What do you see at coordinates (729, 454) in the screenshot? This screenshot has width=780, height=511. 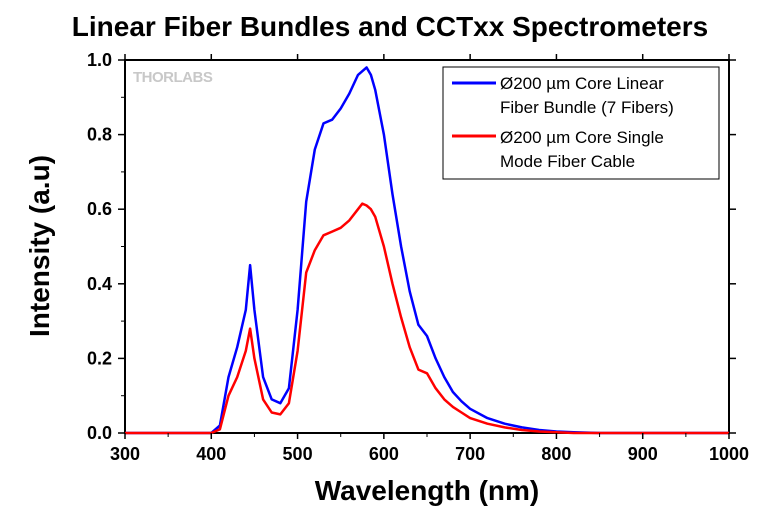 I see `x-tick-label: 1000` at bounding box center [729, 454].